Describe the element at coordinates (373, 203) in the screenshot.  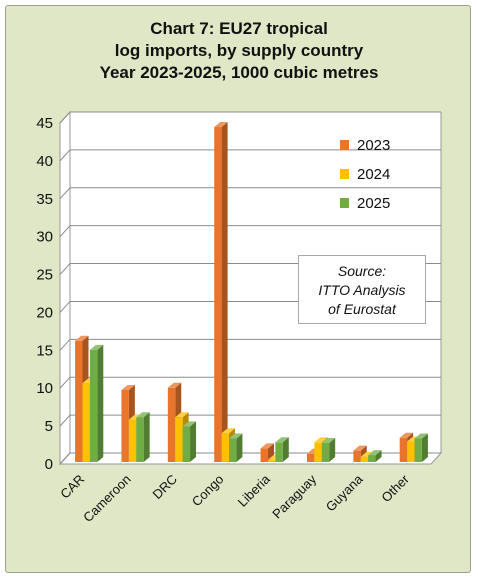
I see `legend-label: 2025` at that location.